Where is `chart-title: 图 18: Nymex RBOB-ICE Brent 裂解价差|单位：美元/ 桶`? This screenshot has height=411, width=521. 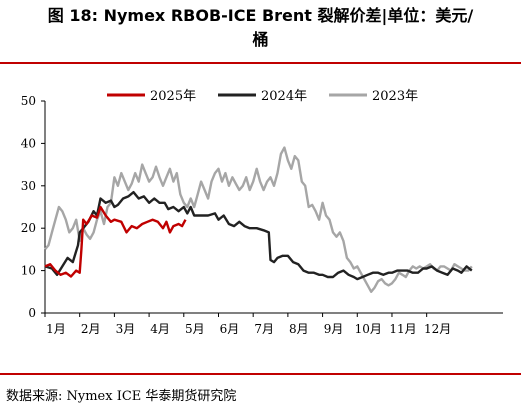
chart-title: 图 18: Nymex RBOB-ICE Brent 裂解价差|单位：美元/ 桶 is located at coordinates (260, 28).